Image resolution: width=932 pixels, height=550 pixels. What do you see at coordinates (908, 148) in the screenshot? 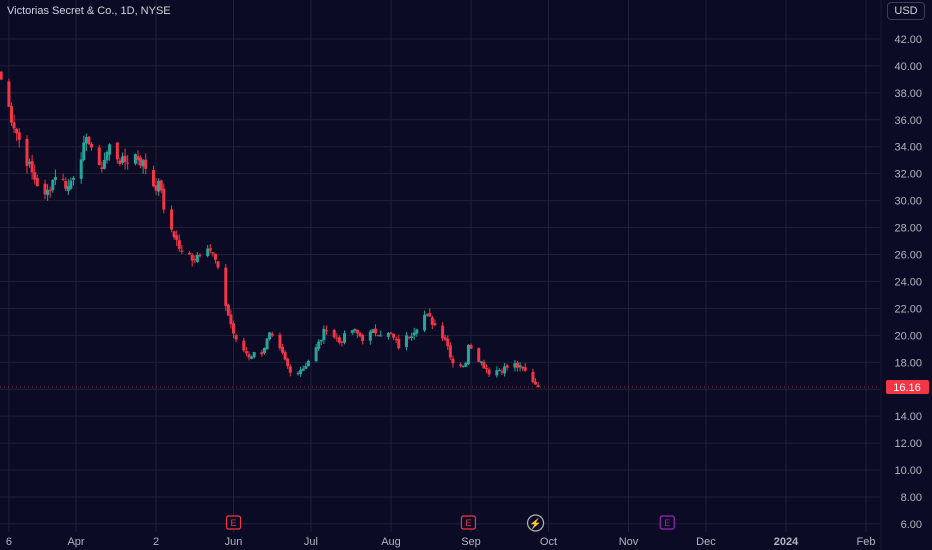
I see `y-tick-label: 34.00` at bounding box center [908, 148].